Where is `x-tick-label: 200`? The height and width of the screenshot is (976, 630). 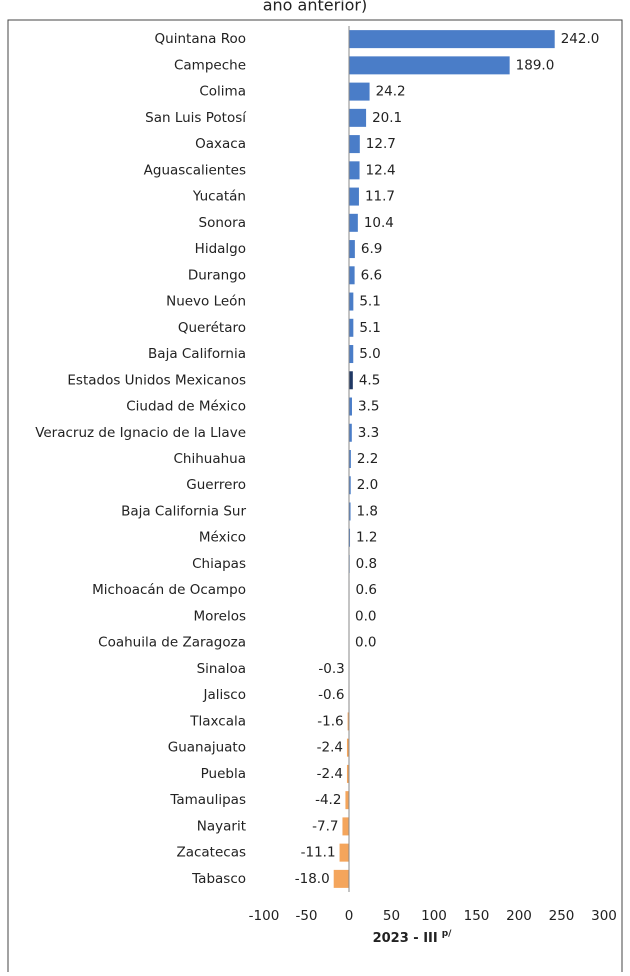
x-tick-label: 200 is located at coordinates (519, 916).